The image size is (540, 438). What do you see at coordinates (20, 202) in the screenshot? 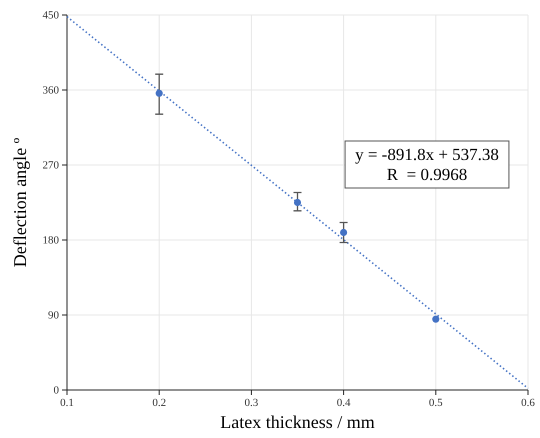
I see `y-axis-title: Deflection angle º` at bounding box center [20, 202].